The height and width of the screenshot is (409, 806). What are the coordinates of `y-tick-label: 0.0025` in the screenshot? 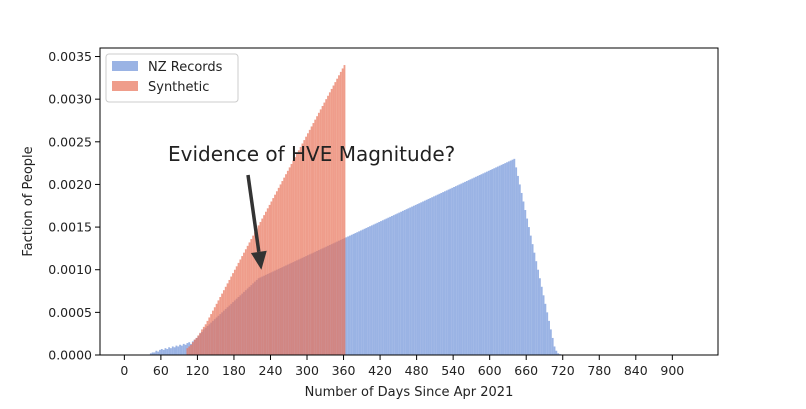 It's located at (70, 141).